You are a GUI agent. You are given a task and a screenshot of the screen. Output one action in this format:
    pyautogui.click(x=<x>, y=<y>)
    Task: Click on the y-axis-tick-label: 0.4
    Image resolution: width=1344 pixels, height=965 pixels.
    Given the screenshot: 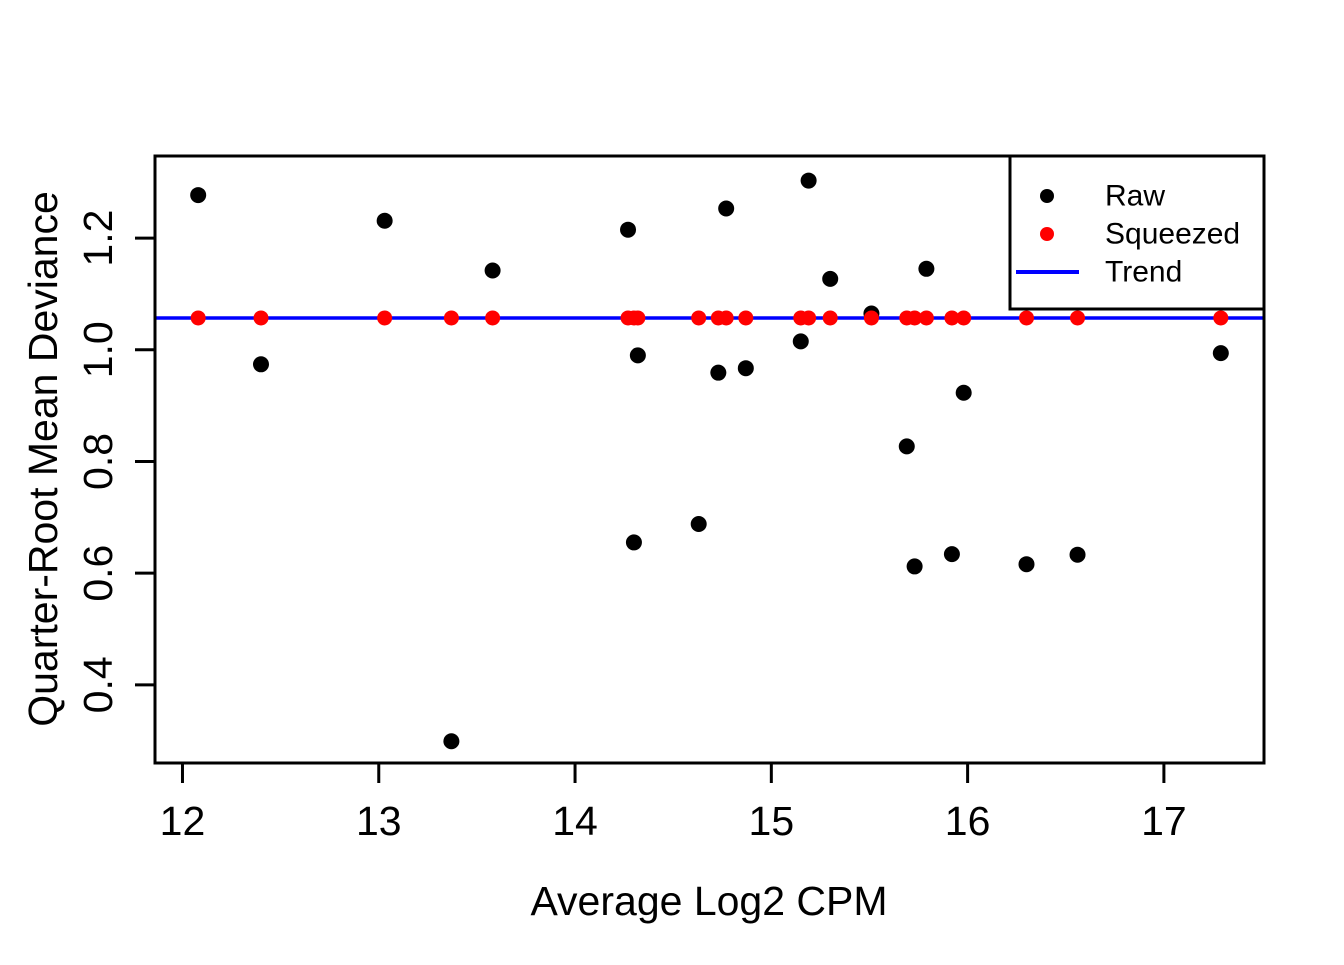 What is the action you would take?
    pyautogui.click(x=98, y=684)
    